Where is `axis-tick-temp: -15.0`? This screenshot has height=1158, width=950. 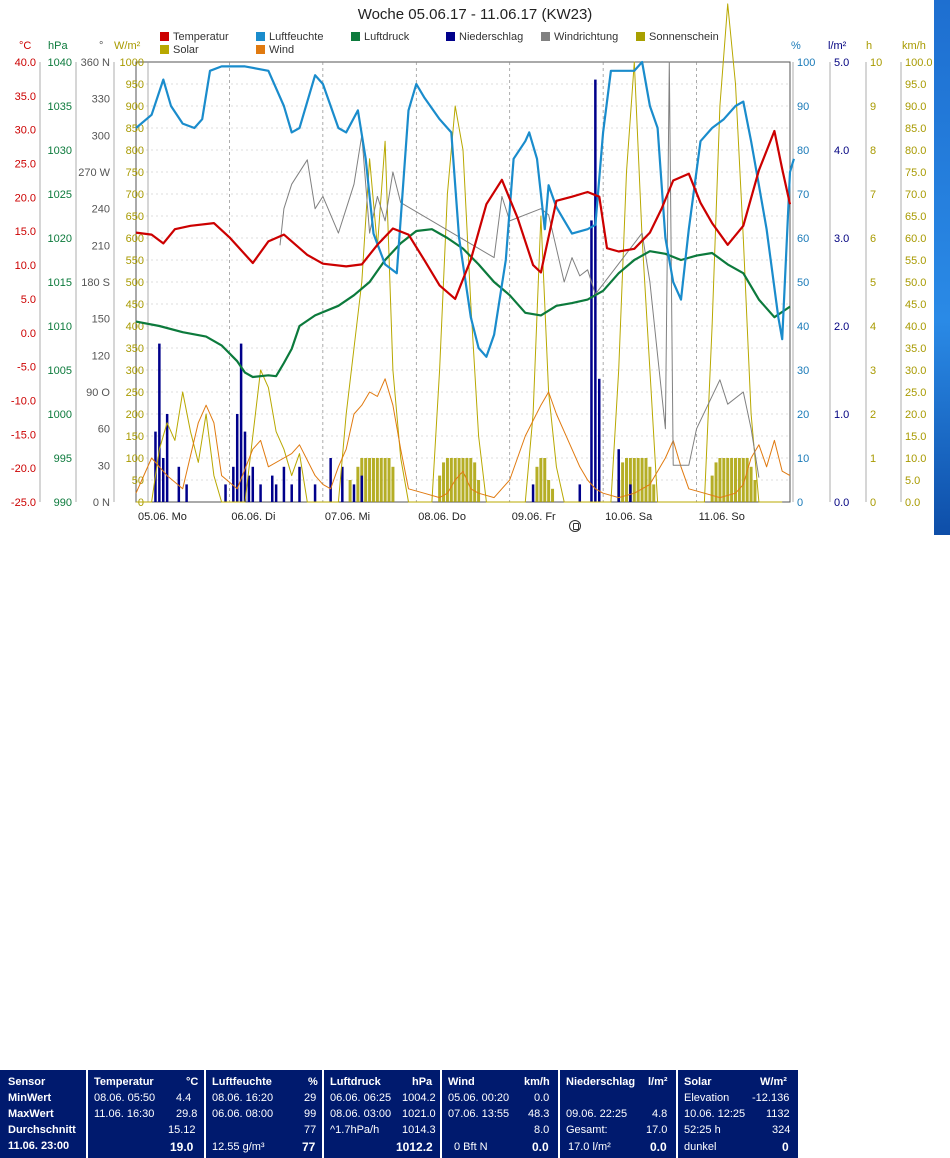 axis-tick-temp: -15.0 is located at coordinates (23, 435).